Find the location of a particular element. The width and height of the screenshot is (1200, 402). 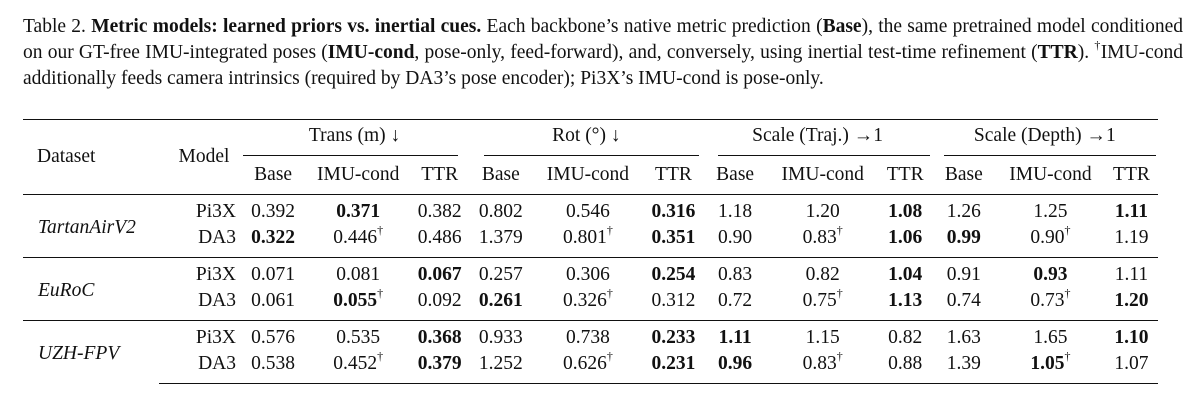

table-cell: 1.65 is located at coordinates (1050, 335).